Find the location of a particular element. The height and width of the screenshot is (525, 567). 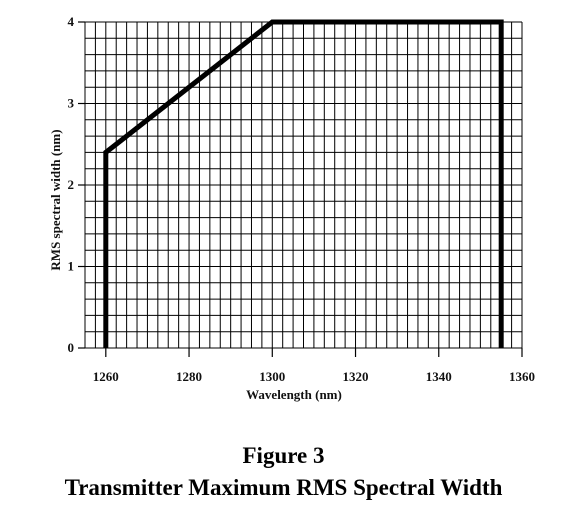

x-tick-label: 1320 is located at coordinates (356, 376).